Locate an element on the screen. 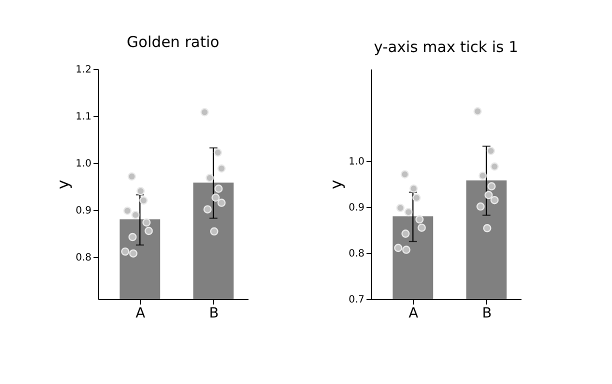  y-tick-label: 1.2 is located at coordinates (84, 70).